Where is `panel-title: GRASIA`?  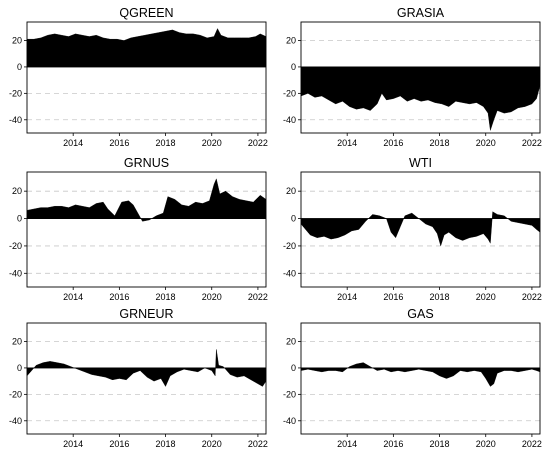
panel-title: GRASIA is located at coordinates (421, 13).